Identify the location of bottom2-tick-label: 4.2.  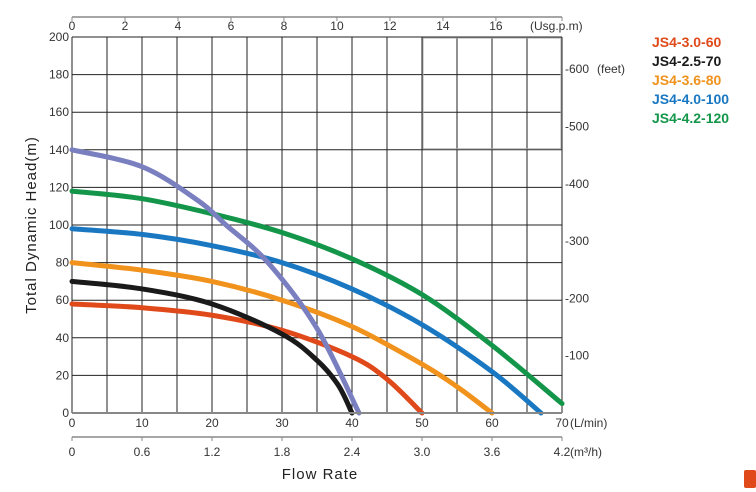
(562, 452).